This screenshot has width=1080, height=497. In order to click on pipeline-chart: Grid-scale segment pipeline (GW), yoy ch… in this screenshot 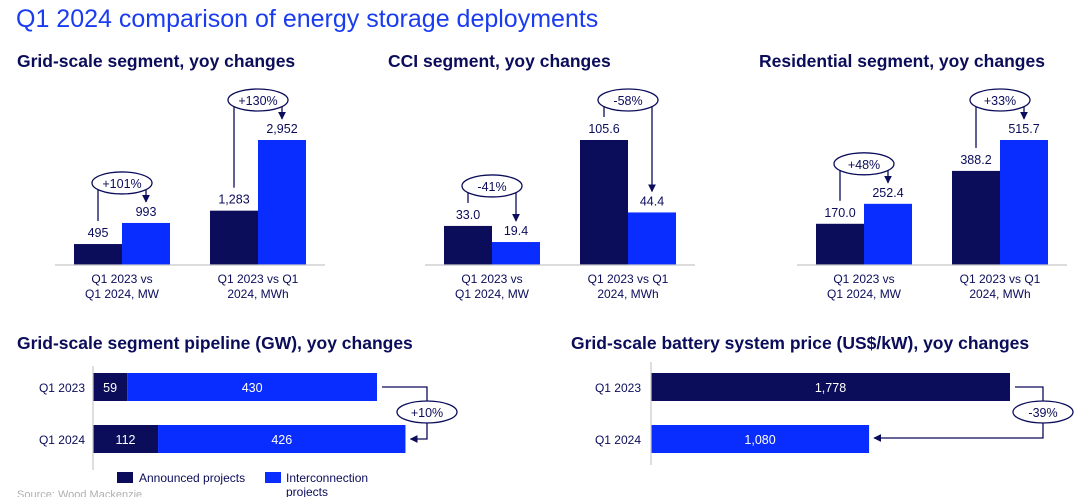, I will do `click(237, 415)`.